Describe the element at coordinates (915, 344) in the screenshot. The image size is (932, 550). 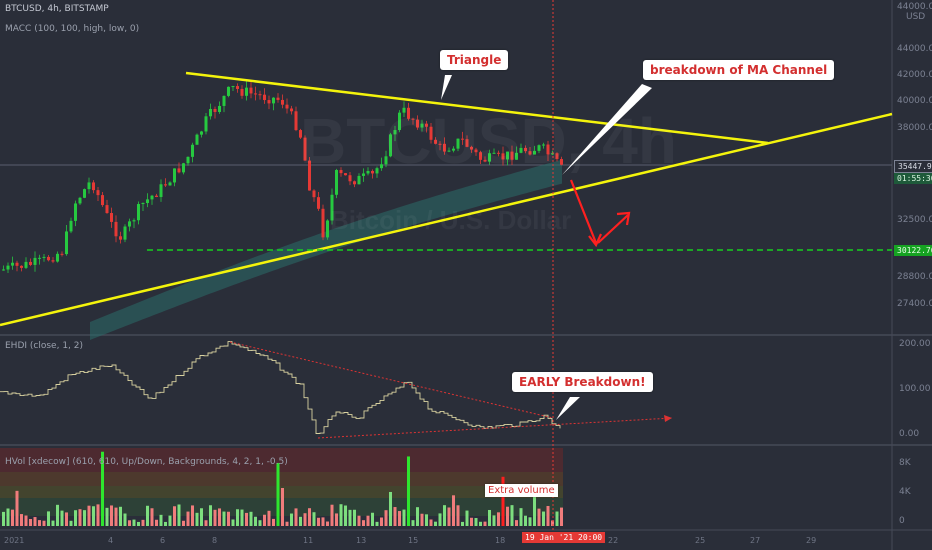
I see `osc-axis-label: 200.00` at that location.